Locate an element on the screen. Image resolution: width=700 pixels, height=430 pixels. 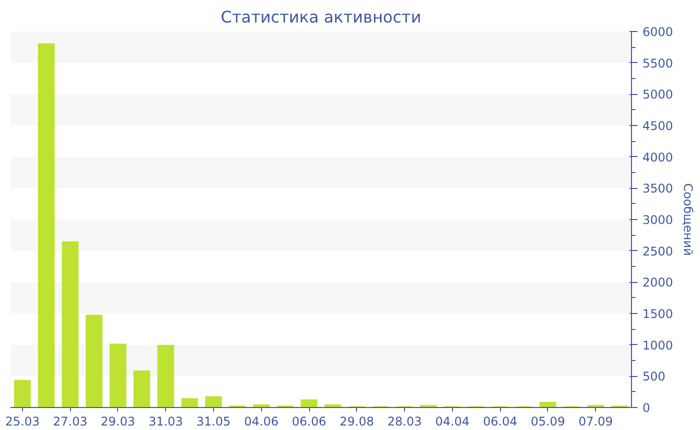
y-tick-label: 3500 is located at coordinates (658, 189).